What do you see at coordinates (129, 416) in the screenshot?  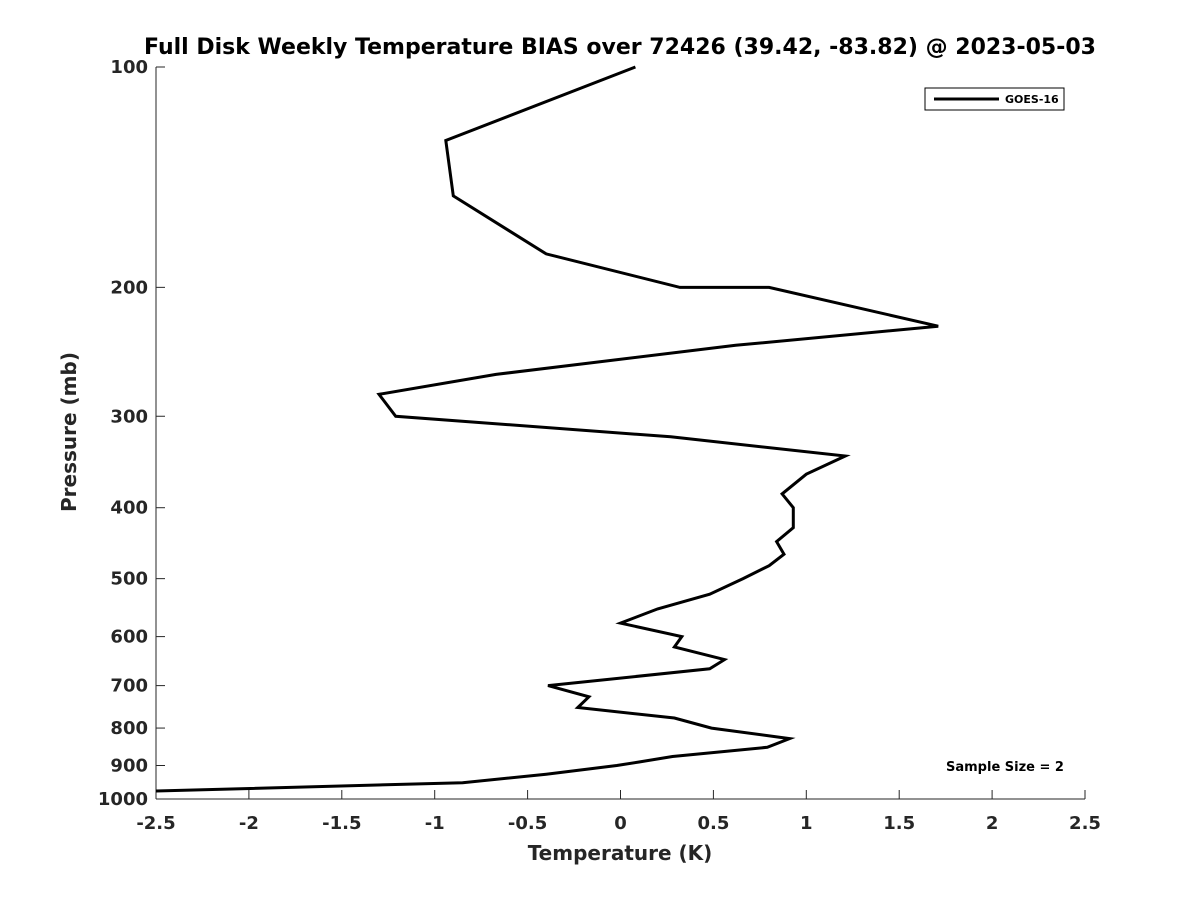 I see `y-tick-label: 300` at bounding box center [129, 416].